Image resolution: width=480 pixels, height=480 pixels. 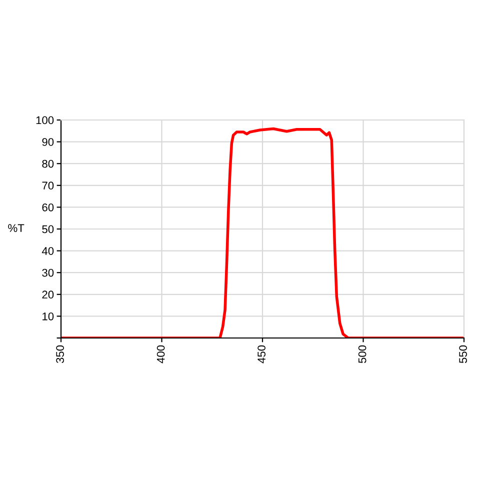 What do you see at coordinates (48, 272) in the screenshot?
I see `y-tick-label: 30` at bounding box center [48, 272].